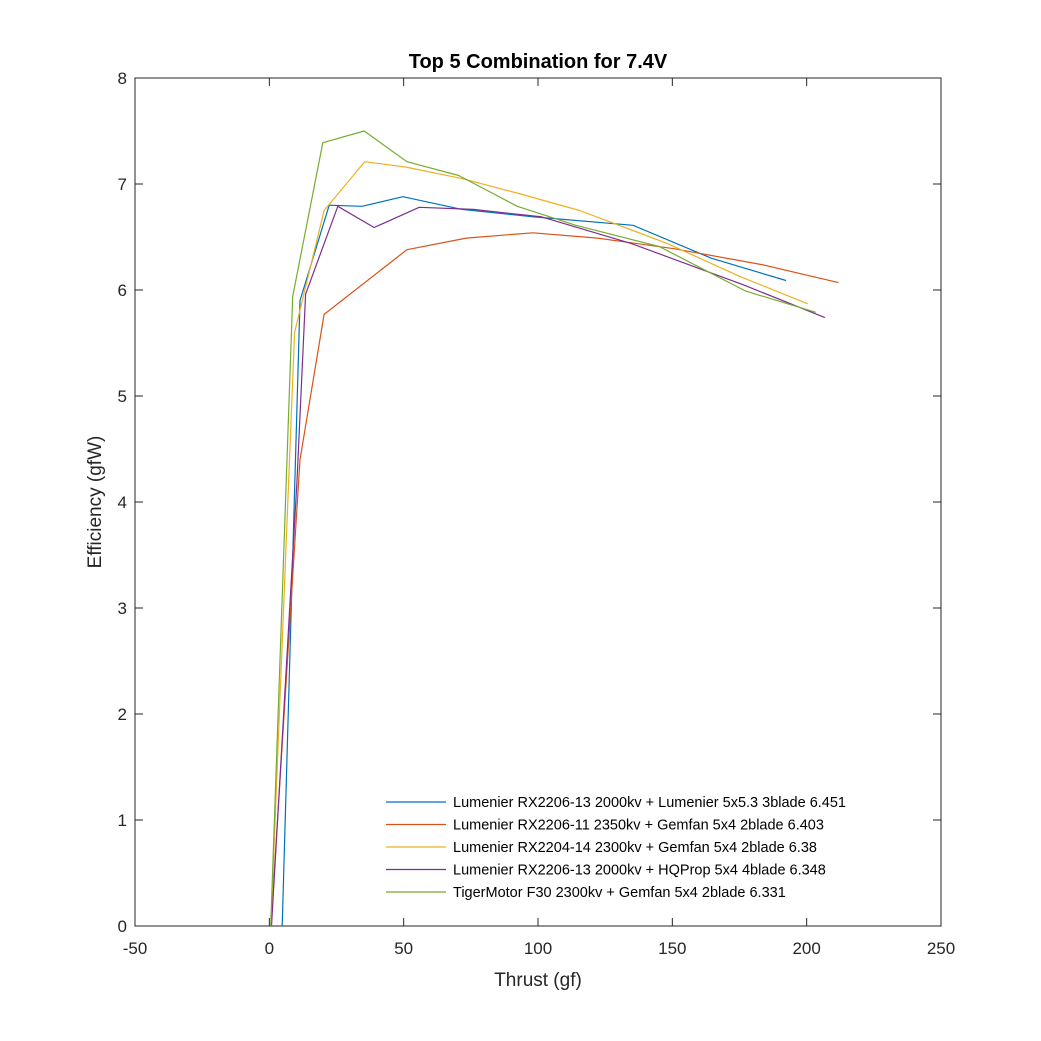  What do you see at coordinates (122, 820) in the screenshot?
I see `y-tick-label: 1` at bounding box center [122, 820].